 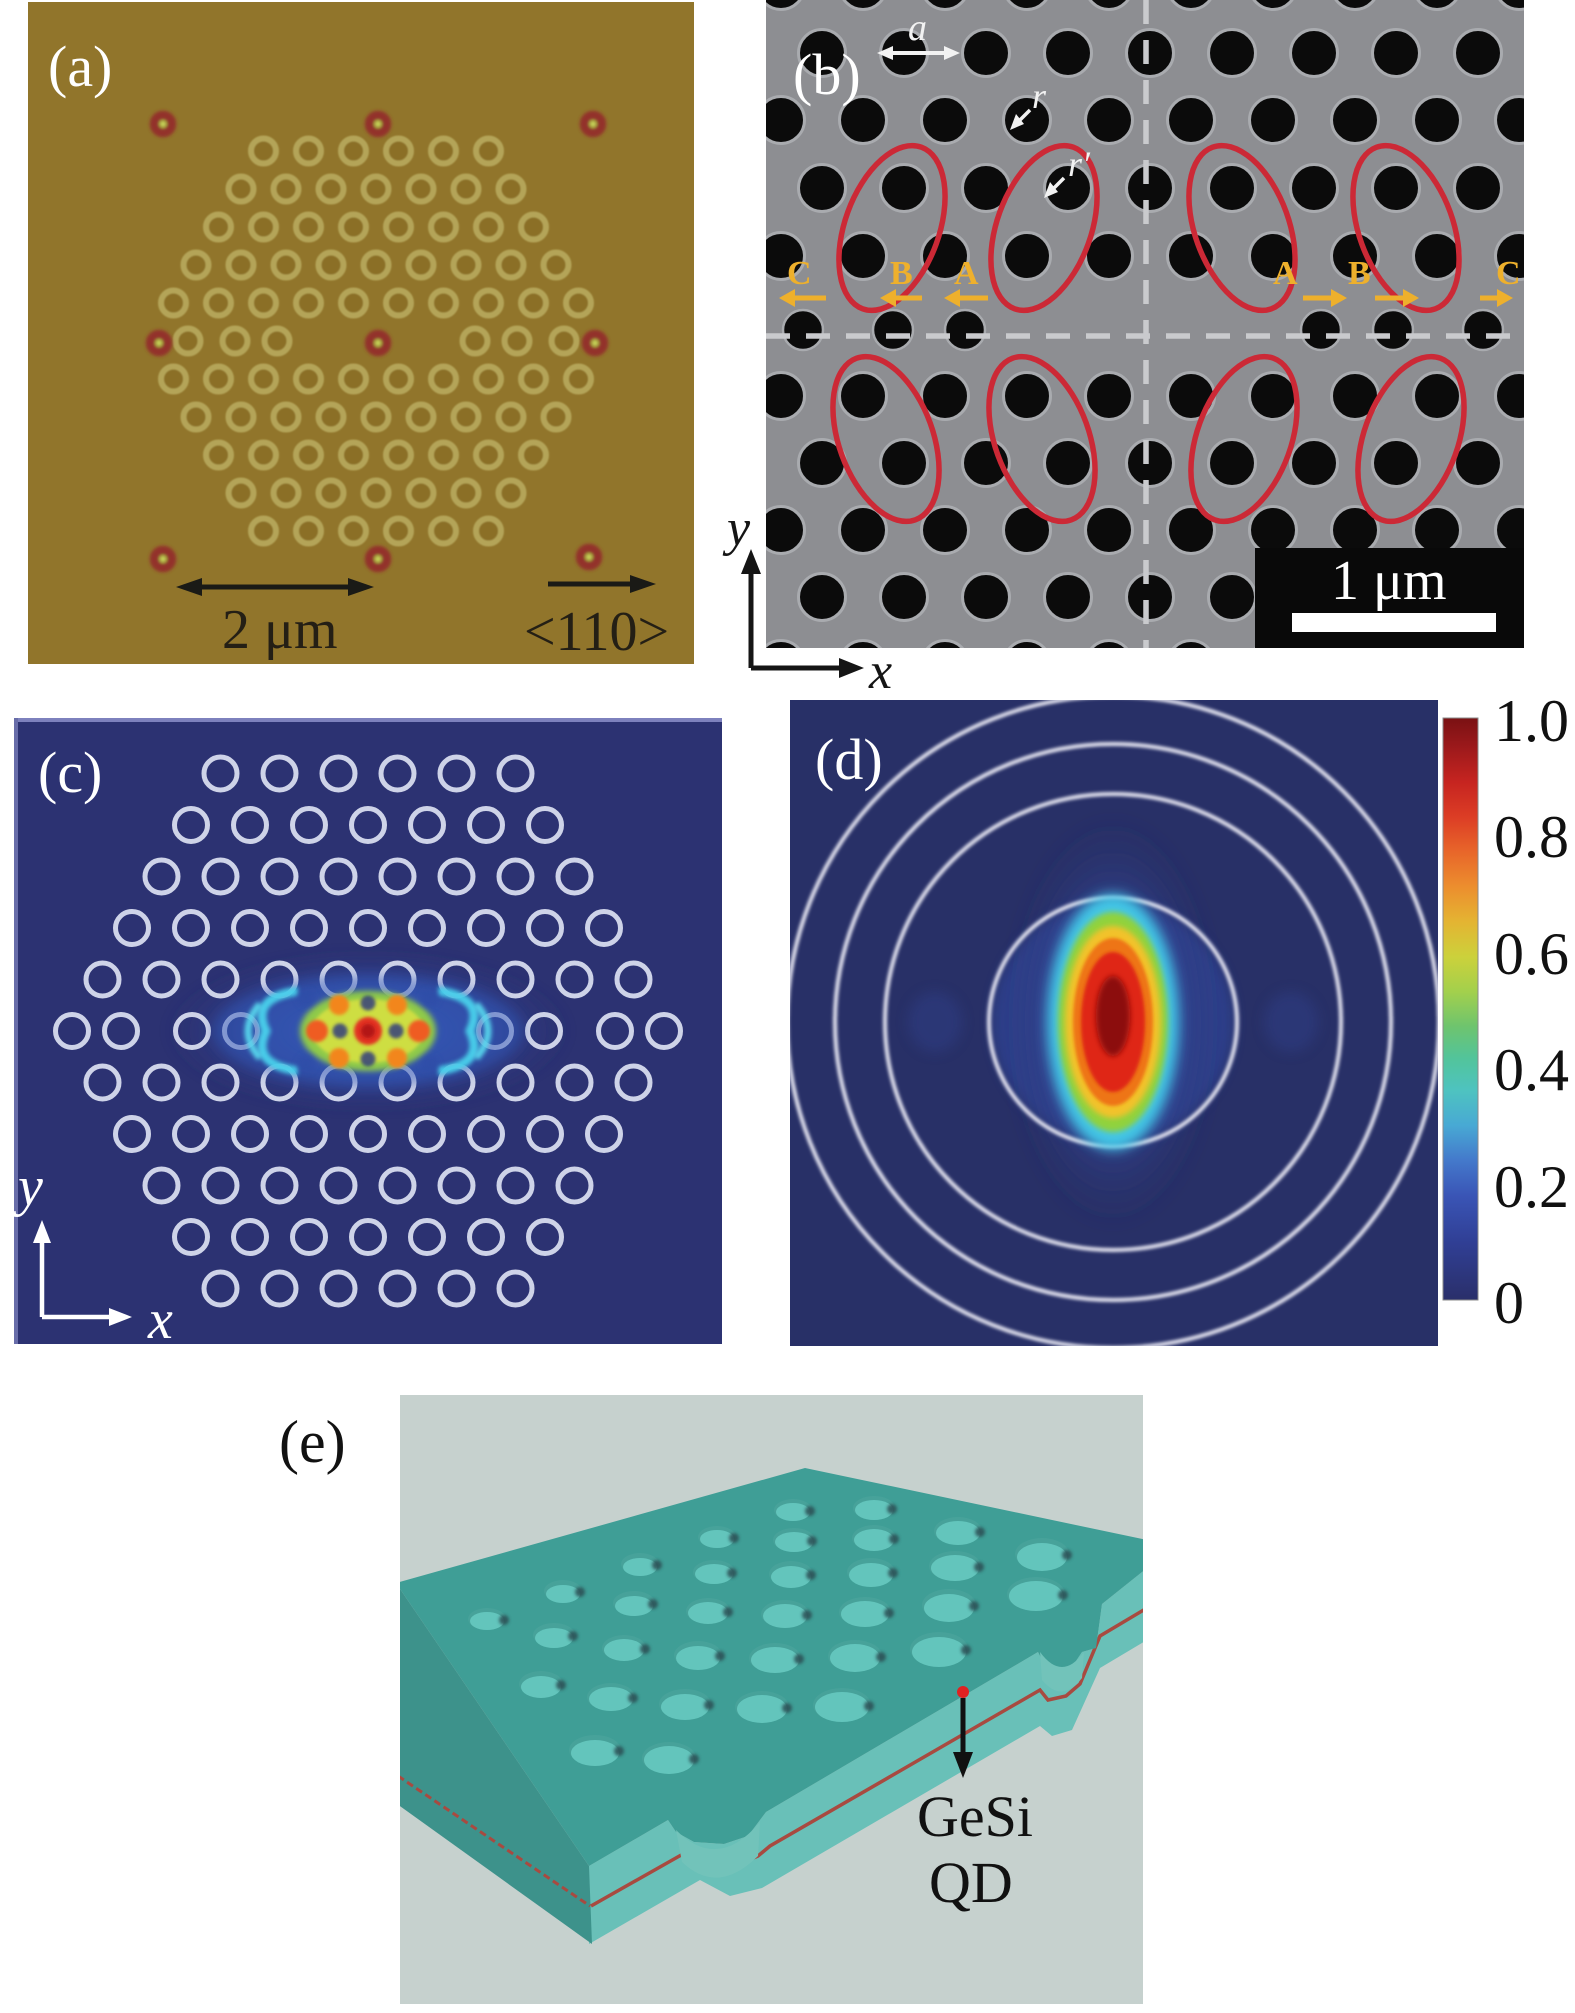 I want to click on svg-text: 0.8, so click(x=1531, y=837).